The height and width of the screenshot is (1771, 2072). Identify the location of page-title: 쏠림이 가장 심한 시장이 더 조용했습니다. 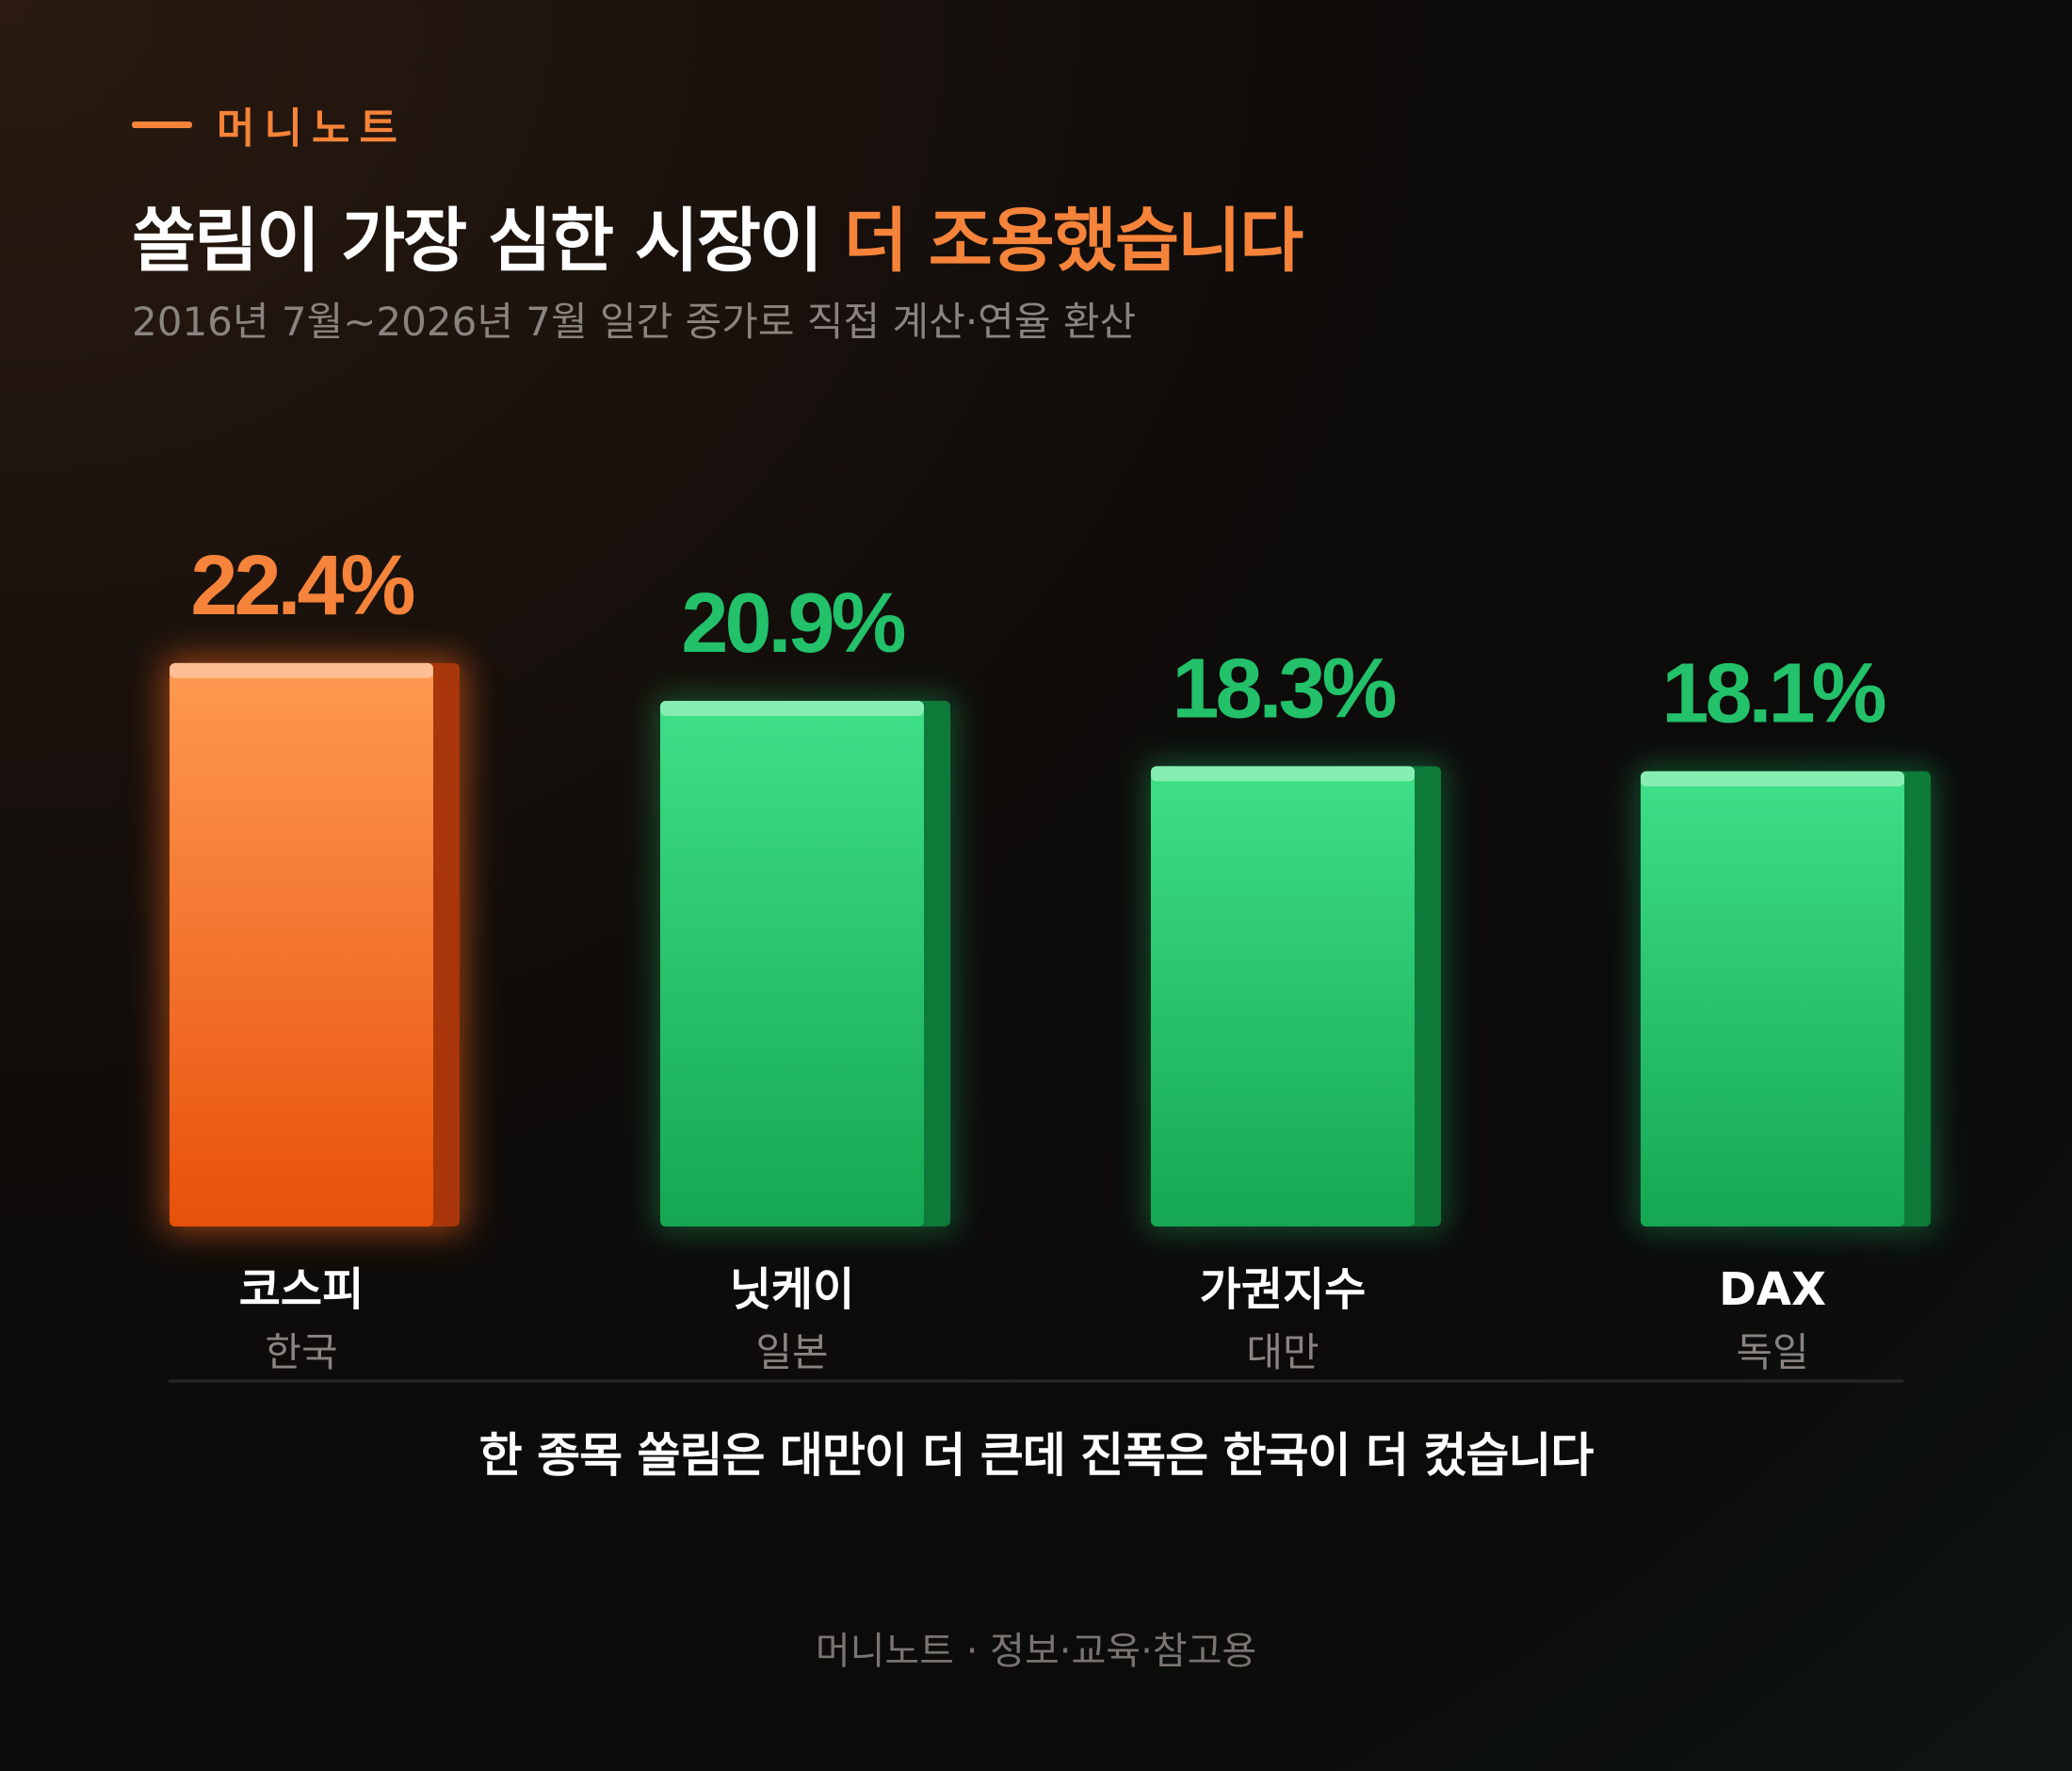
(717, 235).